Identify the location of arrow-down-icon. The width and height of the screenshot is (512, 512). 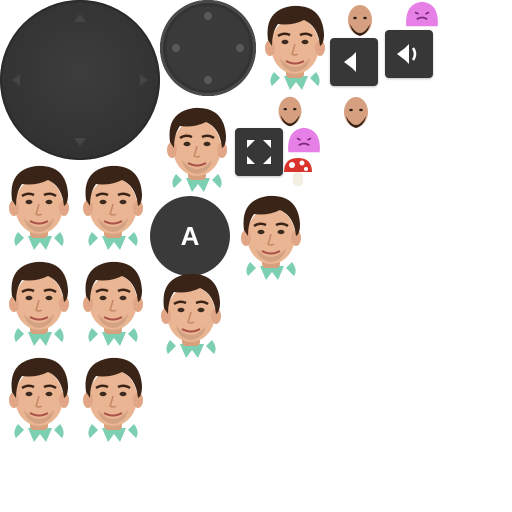
(80, 142).